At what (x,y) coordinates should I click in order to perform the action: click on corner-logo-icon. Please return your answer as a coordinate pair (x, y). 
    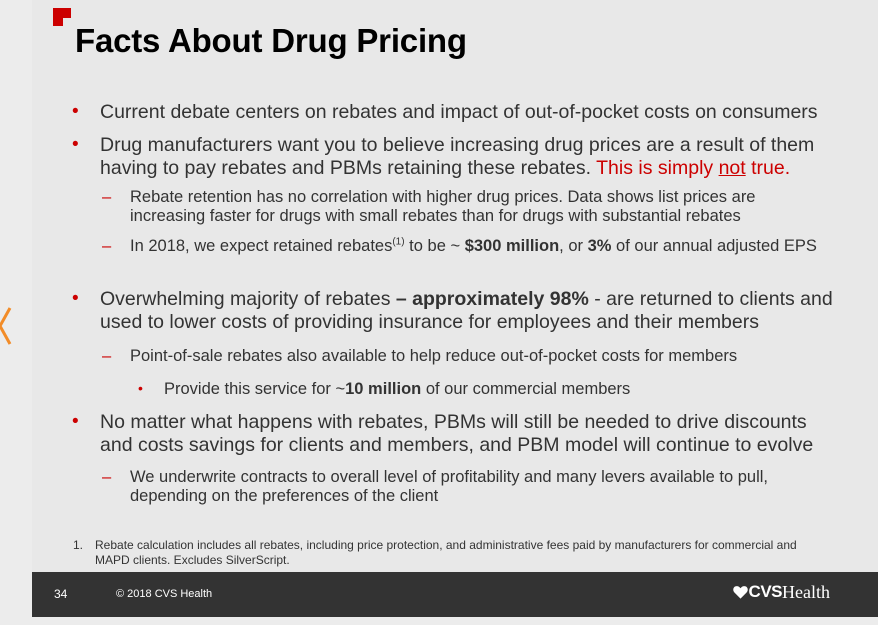
    Looking at the image, I should click on (62, 17).